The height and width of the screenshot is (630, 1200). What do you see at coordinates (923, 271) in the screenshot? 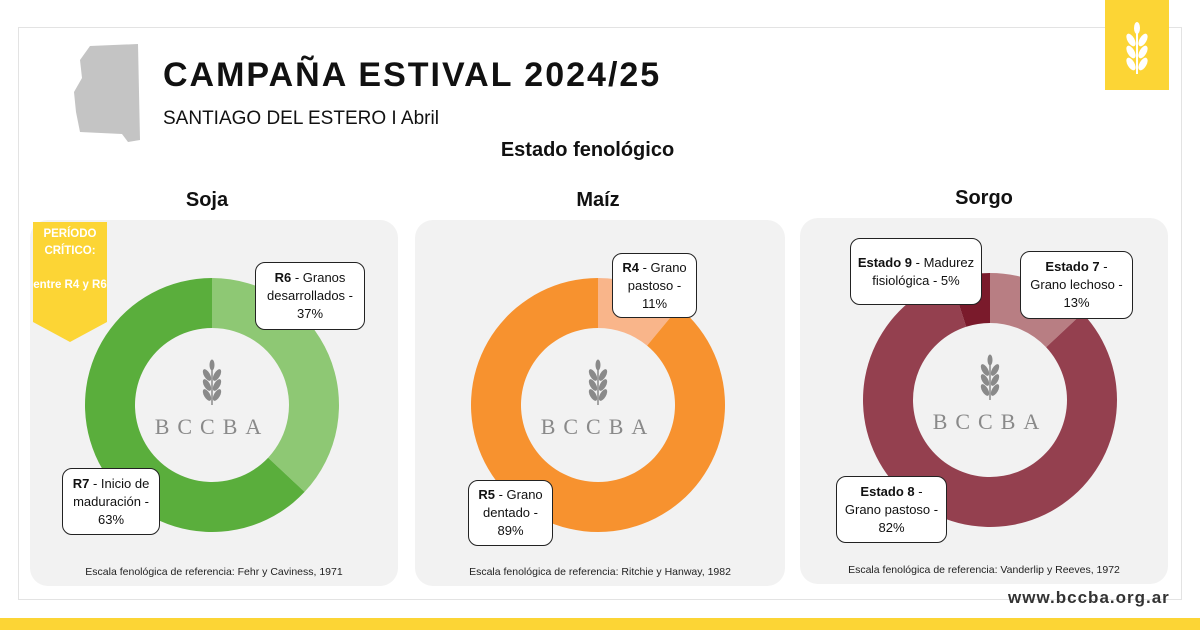
I see `label-description: - Madurez fisiológica -` at bounding box center [923, 271].